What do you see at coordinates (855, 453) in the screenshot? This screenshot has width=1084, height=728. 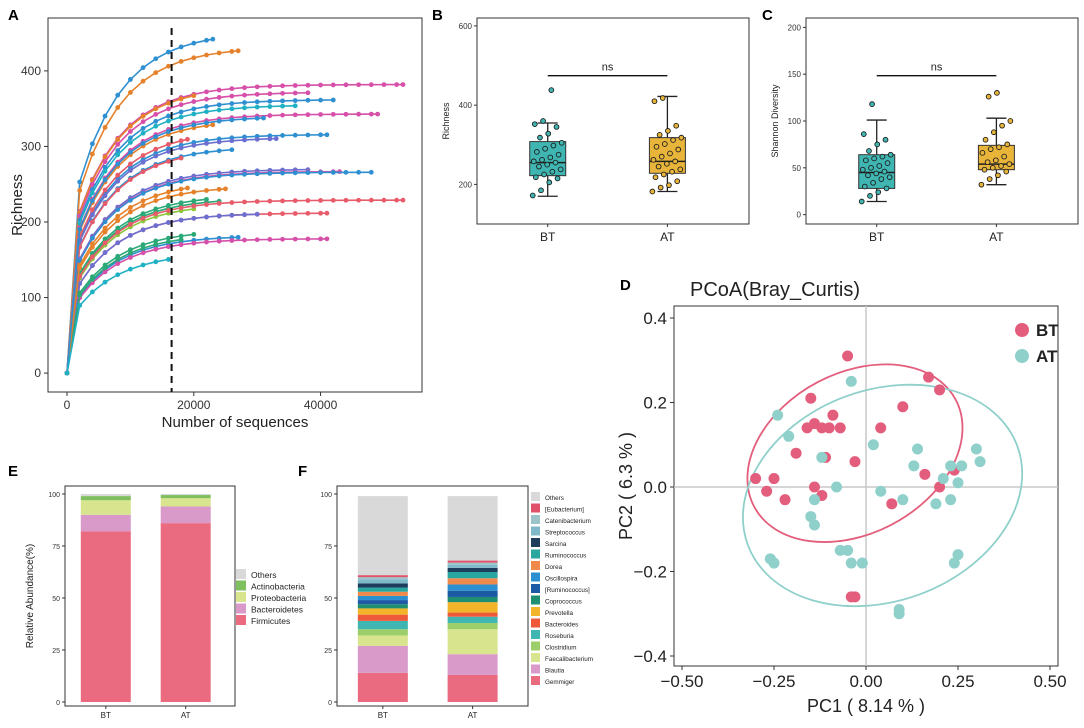 I see `confidence-ellipse-bt` at bounding box center [855, 453].